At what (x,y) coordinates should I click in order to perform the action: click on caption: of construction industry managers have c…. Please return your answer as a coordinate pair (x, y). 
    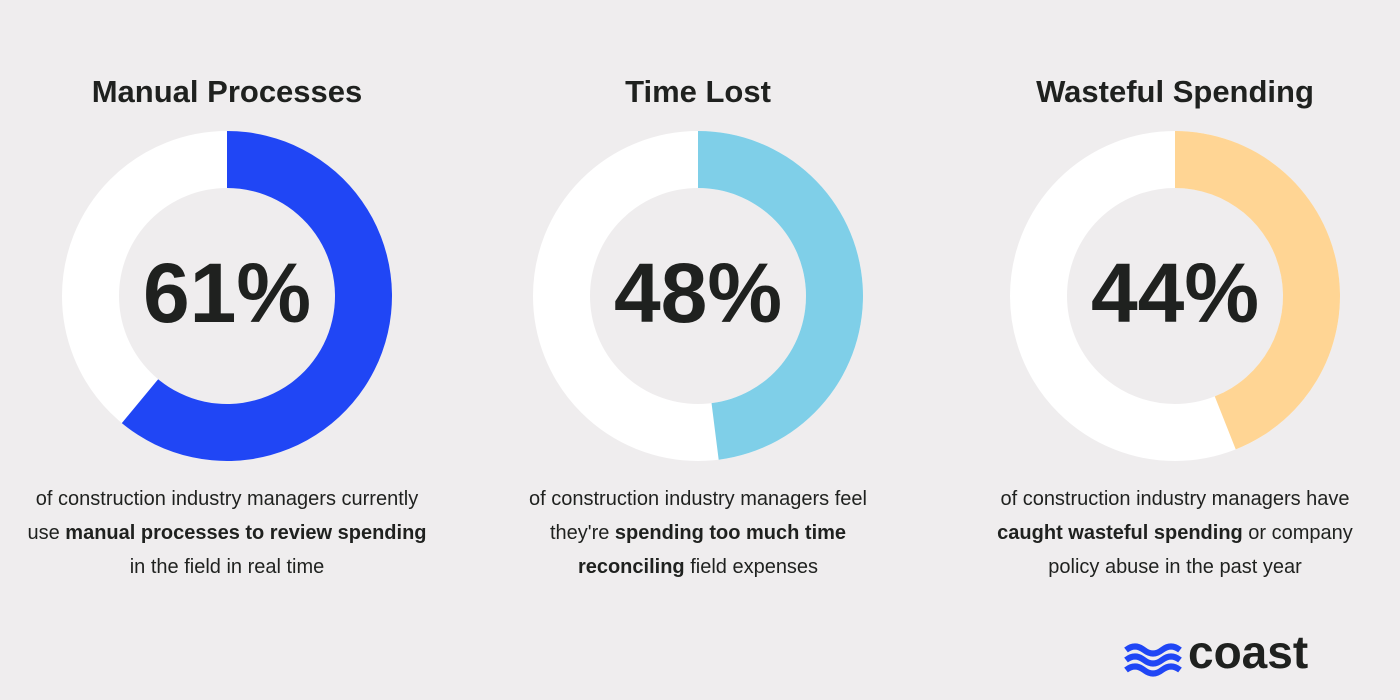
    Looking at the image, I should click on (1175, 533).